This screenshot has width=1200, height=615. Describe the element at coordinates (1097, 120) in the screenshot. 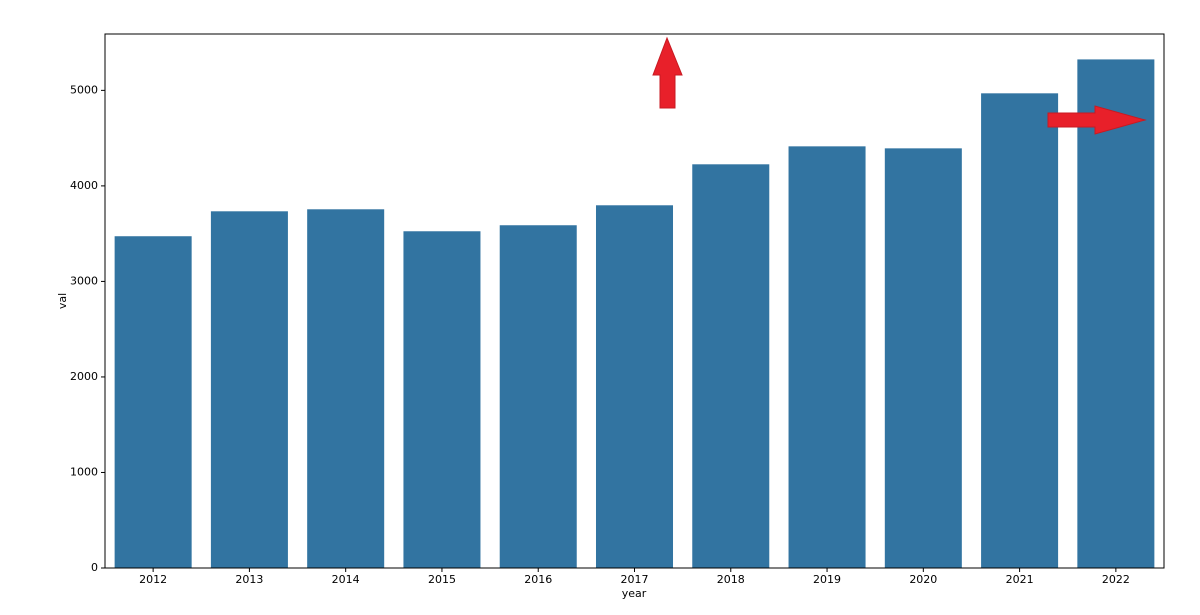

I see `annotation-arrow-right` at that location.